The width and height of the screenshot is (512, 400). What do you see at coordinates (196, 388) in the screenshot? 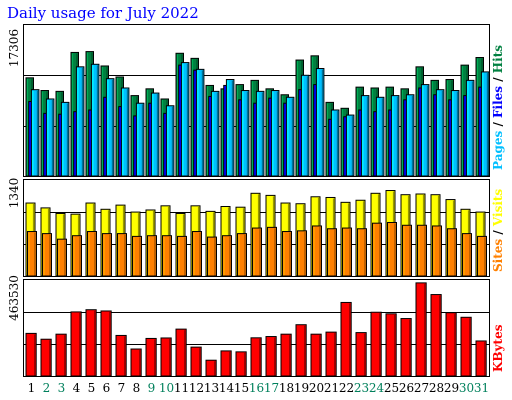
I see `day-tick-label: 12` at bounding box center [196, 388].